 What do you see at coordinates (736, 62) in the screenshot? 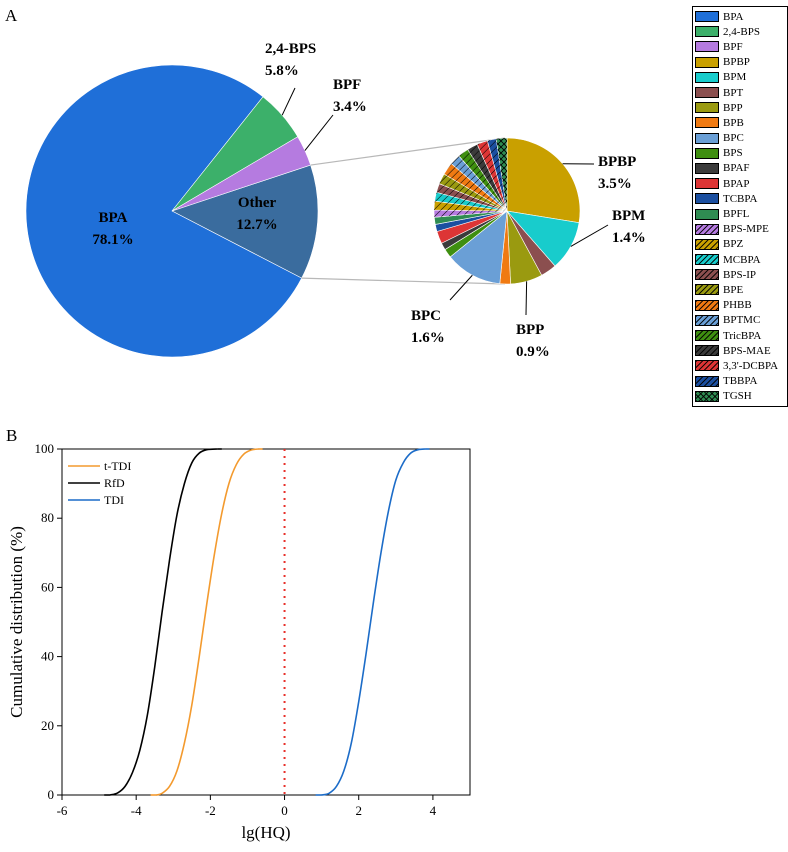
I see `legend-label: BPBP` at bounding box center [736, 62].